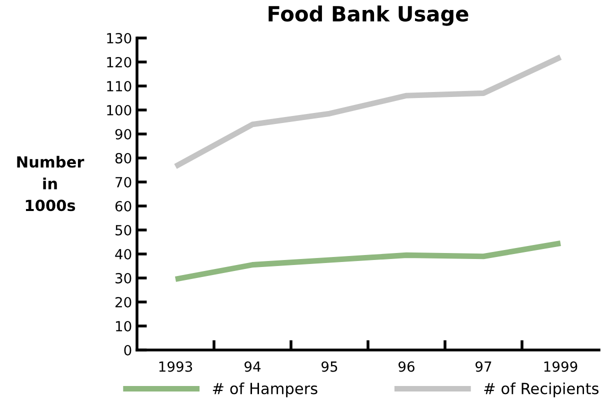 Image resolution: width=602 pixels, height=411 pixels. Describe the element at coordinates (484, 366) in the screenshot. I see `x-tick-label: 97` at that location.